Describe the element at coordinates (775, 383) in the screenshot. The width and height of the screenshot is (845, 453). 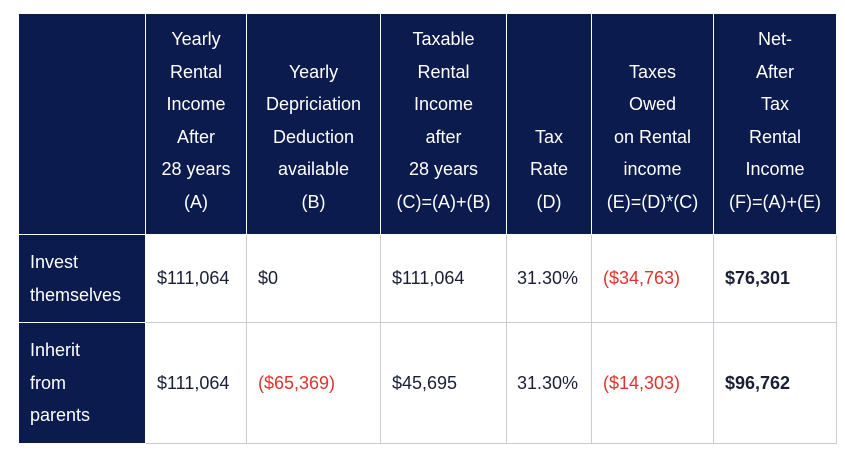
I see `cell-net-income: $96,762` at that location.